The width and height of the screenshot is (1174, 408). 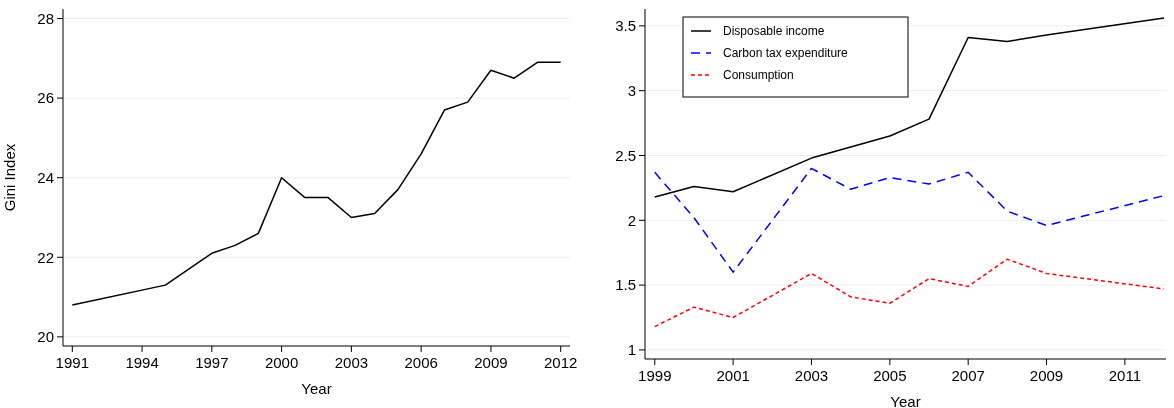 I want to click on y-tick-label: 3, so click(x=631, y=90).